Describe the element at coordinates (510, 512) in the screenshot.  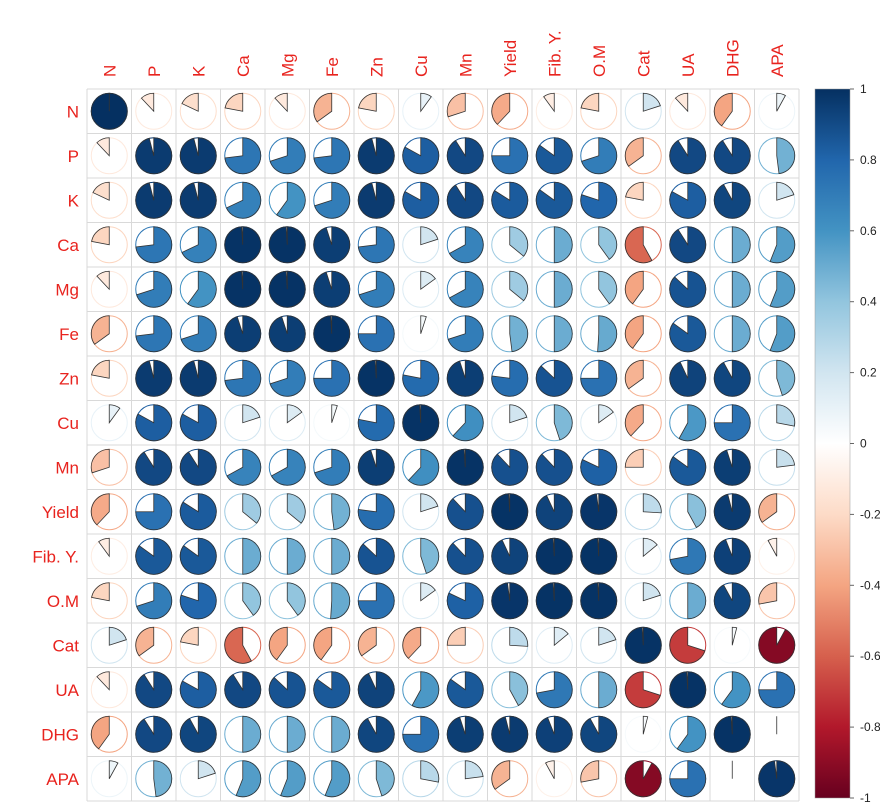
I see `cell-Yield-Yield` at that location.